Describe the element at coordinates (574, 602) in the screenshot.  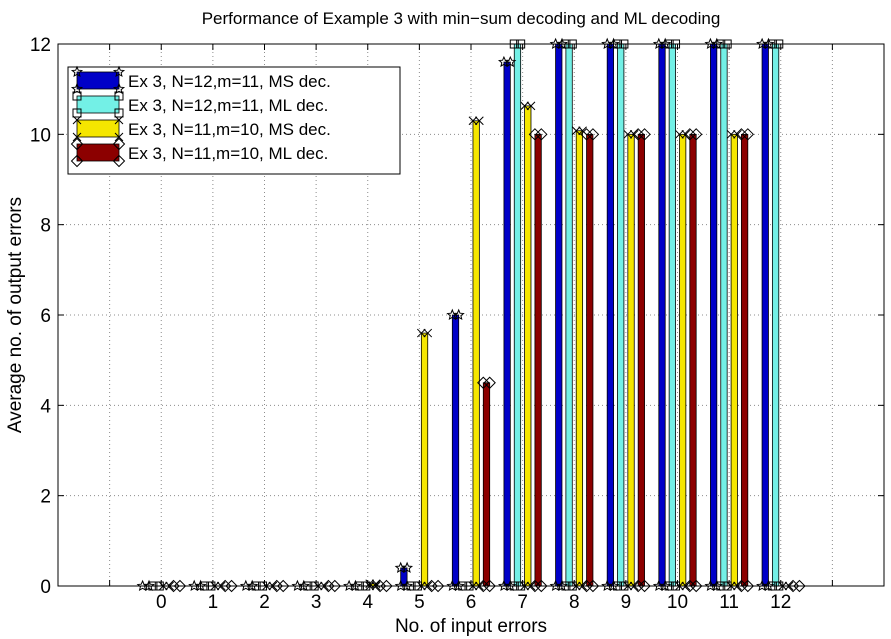
I see `x-tick-label: 8` at that location.